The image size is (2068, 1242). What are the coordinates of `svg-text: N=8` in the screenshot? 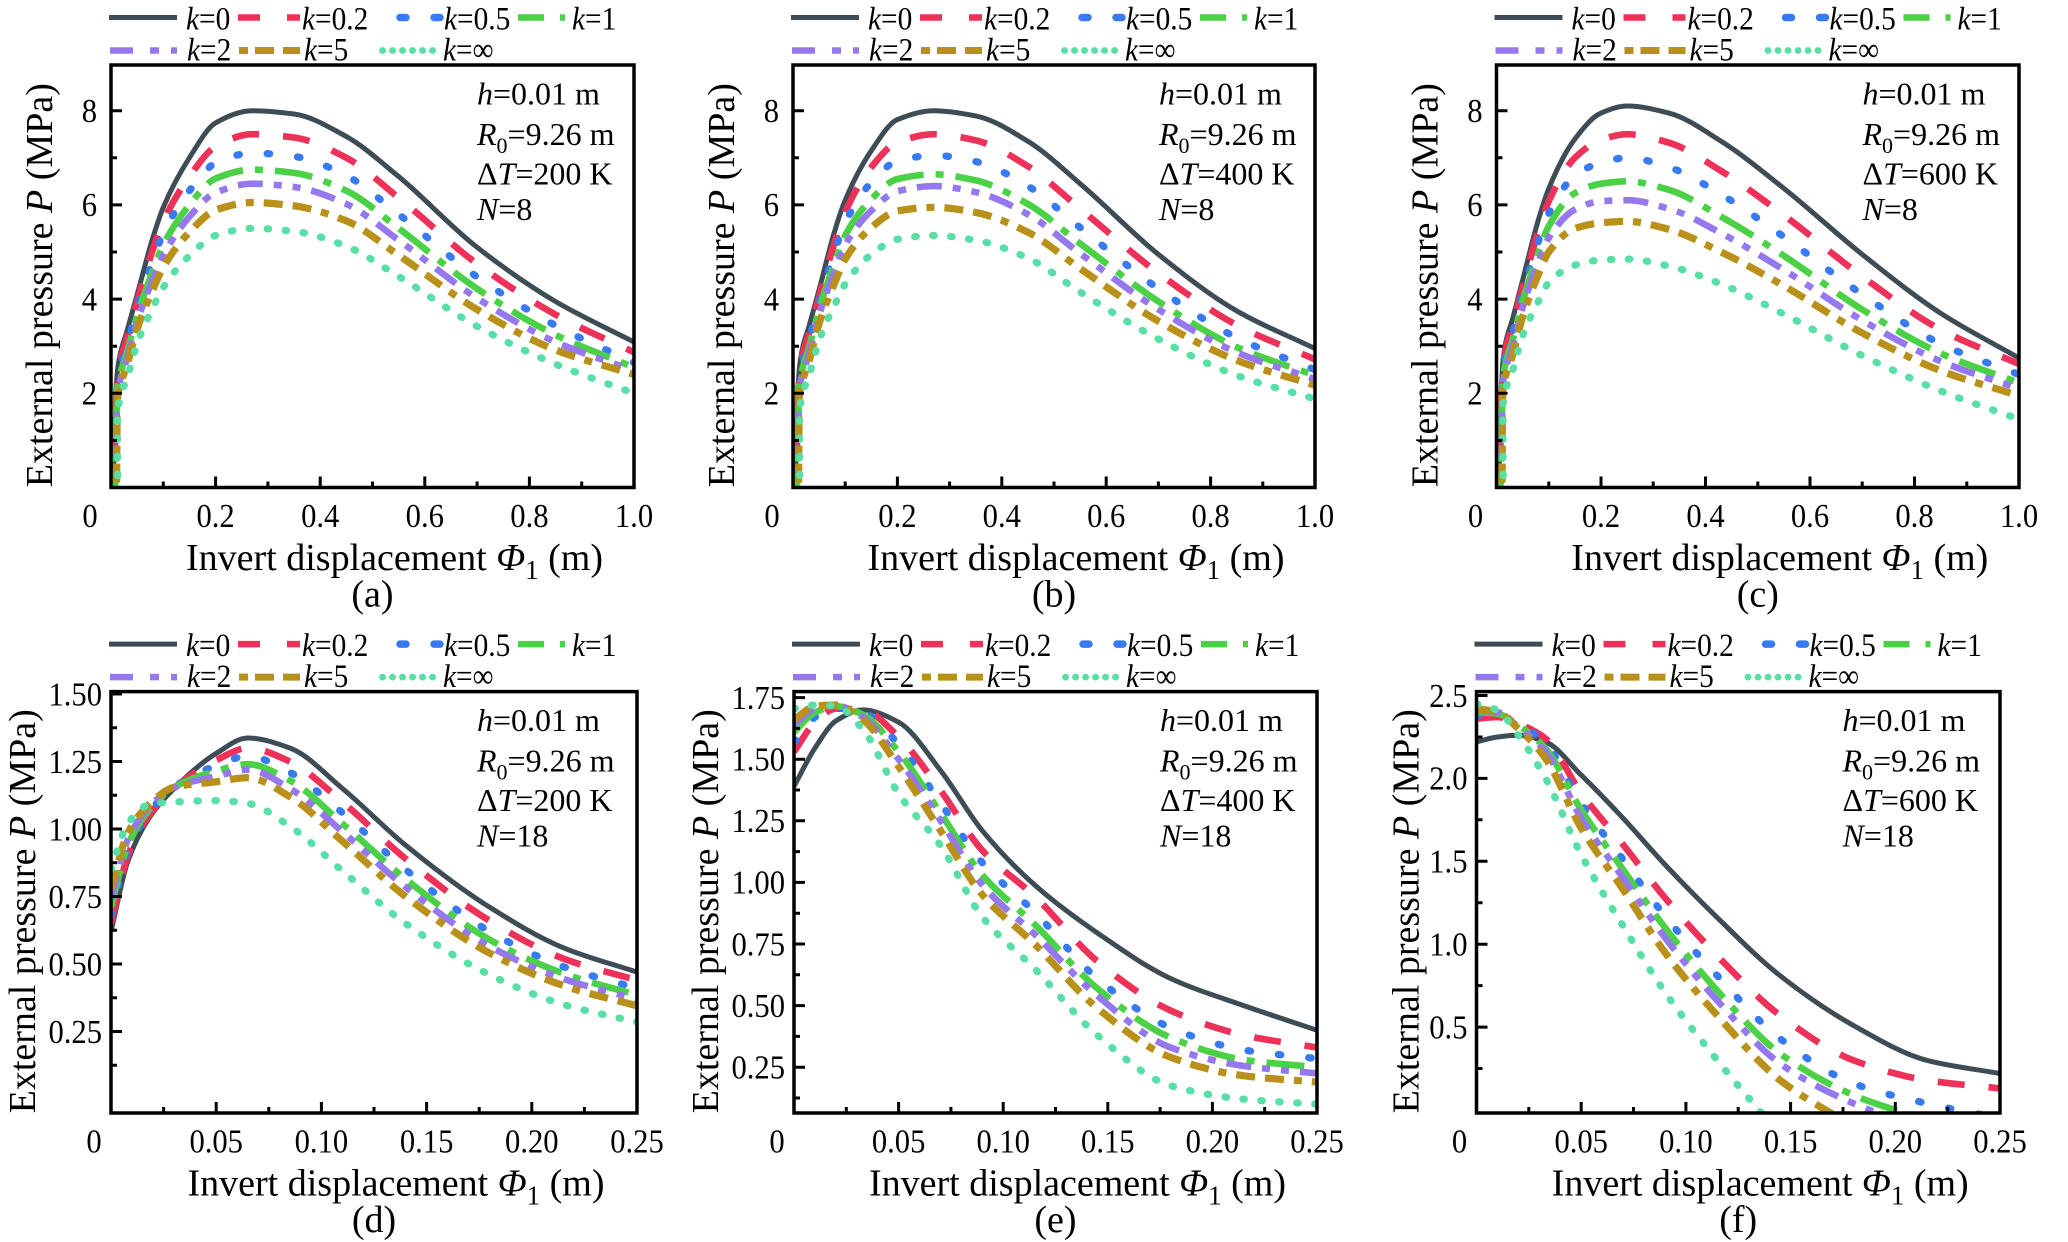 It's located at (1890, 209).